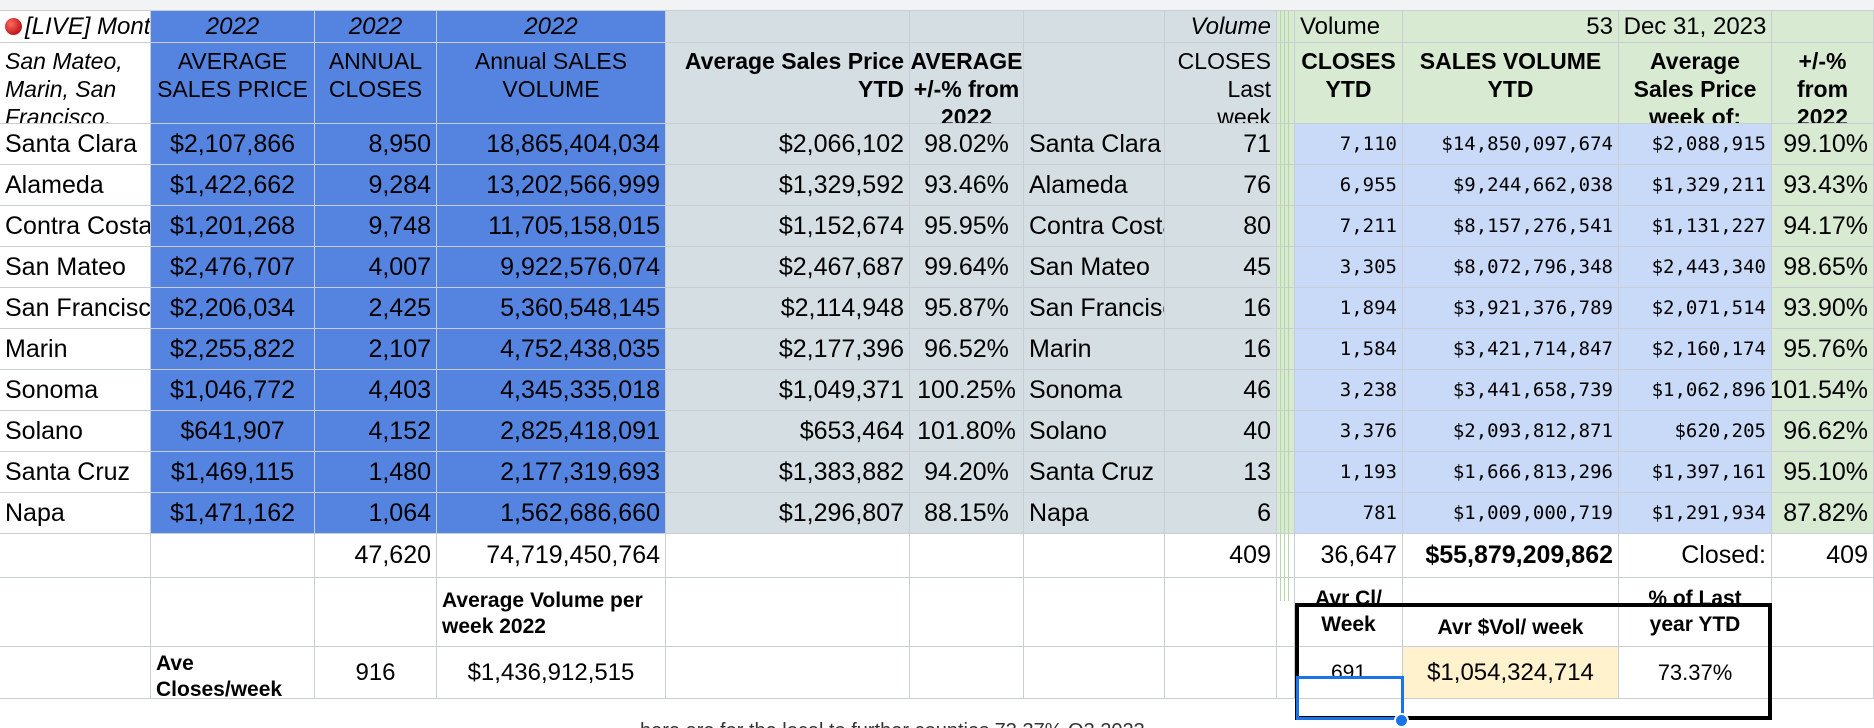 The width and height of the screenshot is (1874, 728). Describe the element at coordinates (1823, 83) in the screenshot. I see `column-header: +/-% from 2022` at that location.